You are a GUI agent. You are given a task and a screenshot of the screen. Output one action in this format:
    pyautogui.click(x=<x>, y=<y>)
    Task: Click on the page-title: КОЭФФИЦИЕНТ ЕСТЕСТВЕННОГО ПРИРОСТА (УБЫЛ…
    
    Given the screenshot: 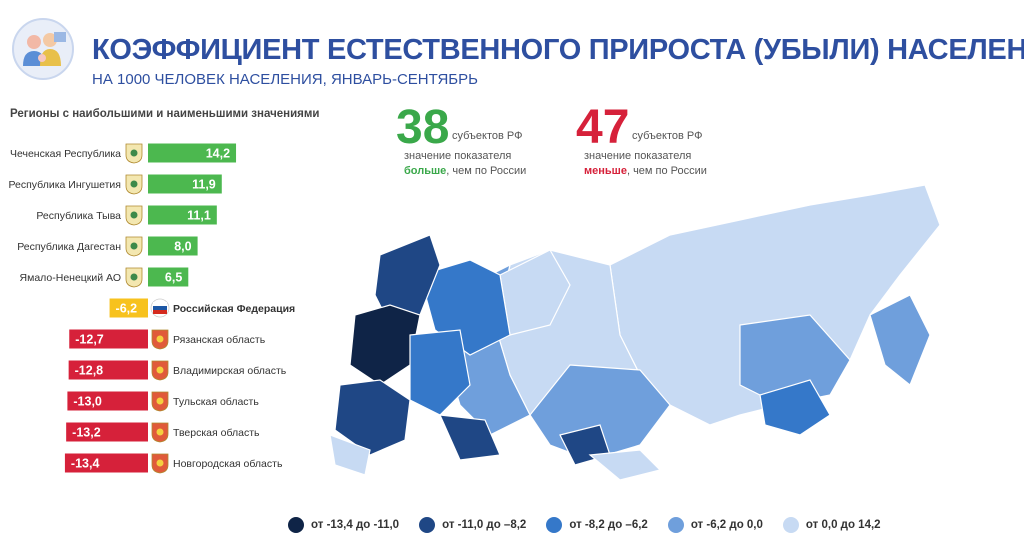 What is the action you would take?
    pyautogui.click(x=558, y=50)
    